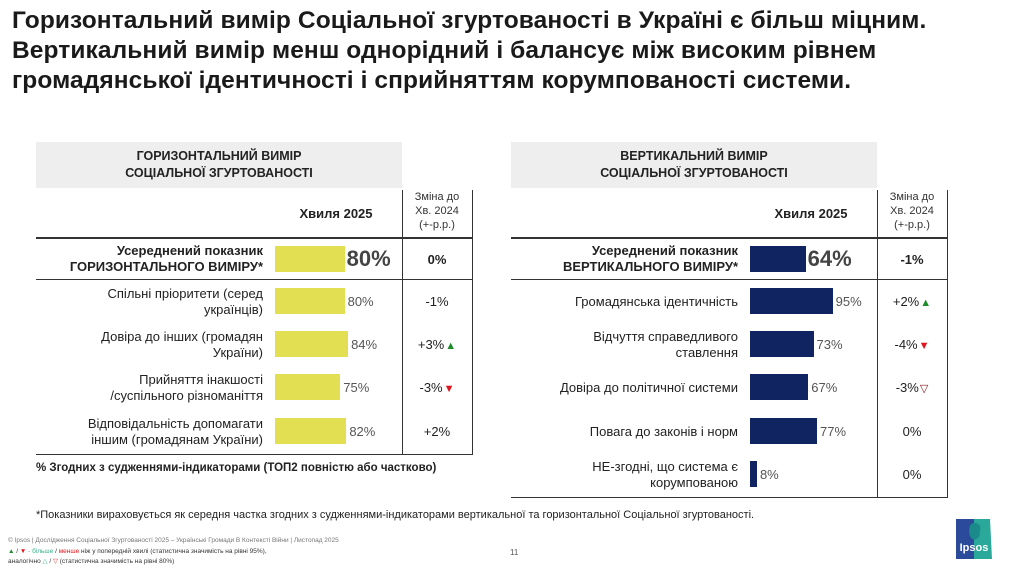 Image resolution: width=1024 pixels, height=570 pixels. I want to click on trend-up-icon: ▲, so click(451, 346).